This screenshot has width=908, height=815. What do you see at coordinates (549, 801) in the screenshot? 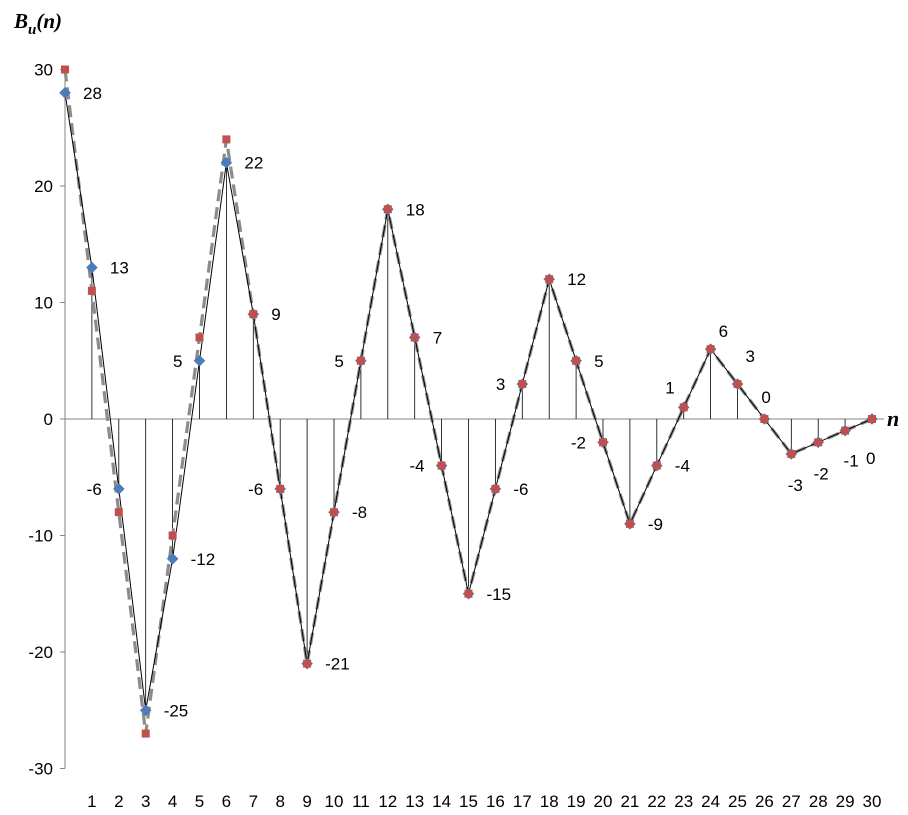
I see `x-tick-label: 18` at bounding box center [549, 801].